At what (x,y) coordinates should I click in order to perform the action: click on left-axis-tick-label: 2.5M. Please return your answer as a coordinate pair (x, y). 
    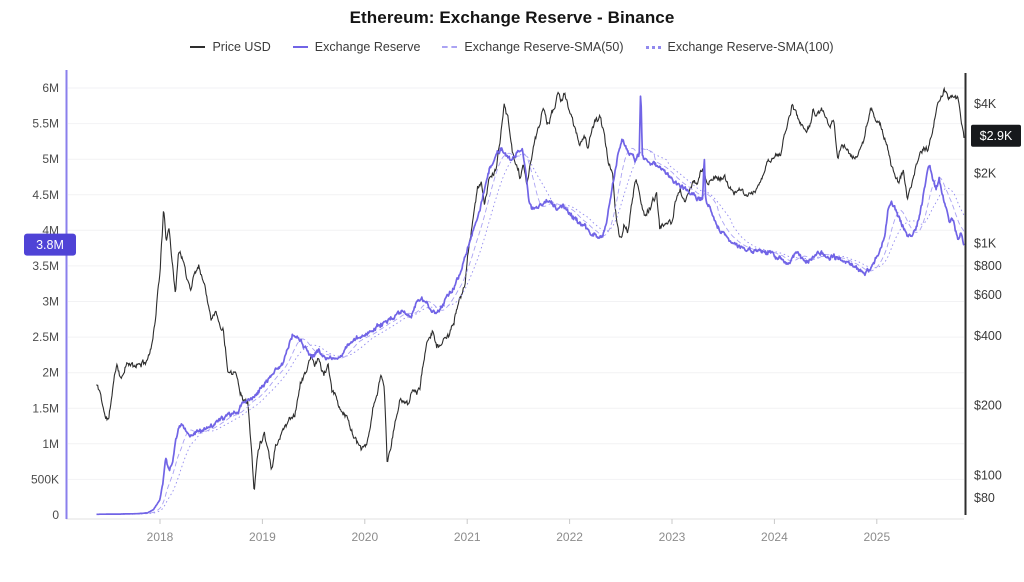
    Looking at the image, I should click on (45, 337).